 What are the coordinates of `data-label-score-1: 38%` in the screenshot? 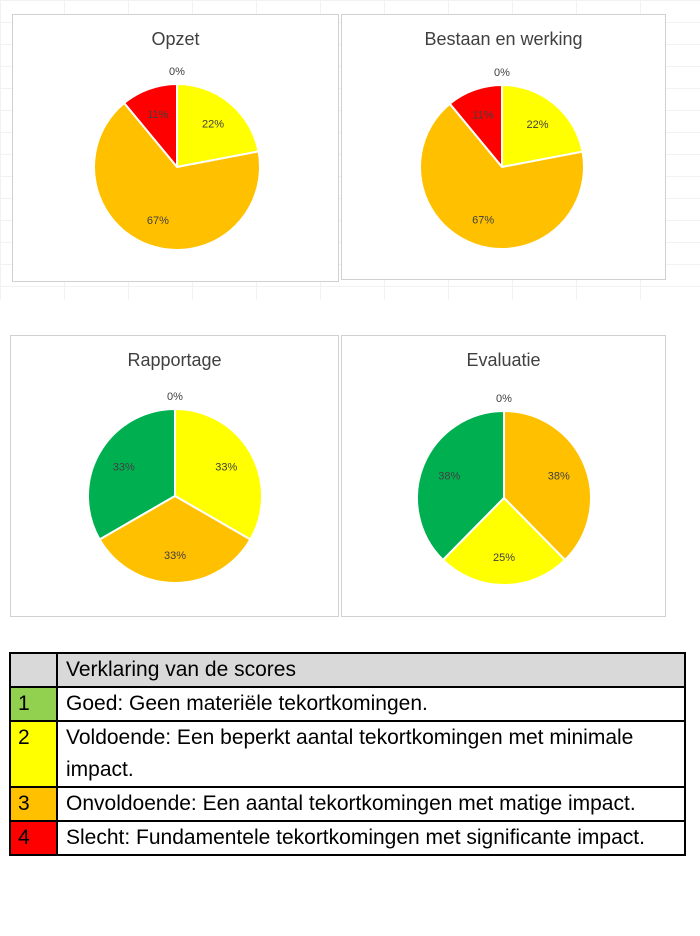 It's located at (449, 477).